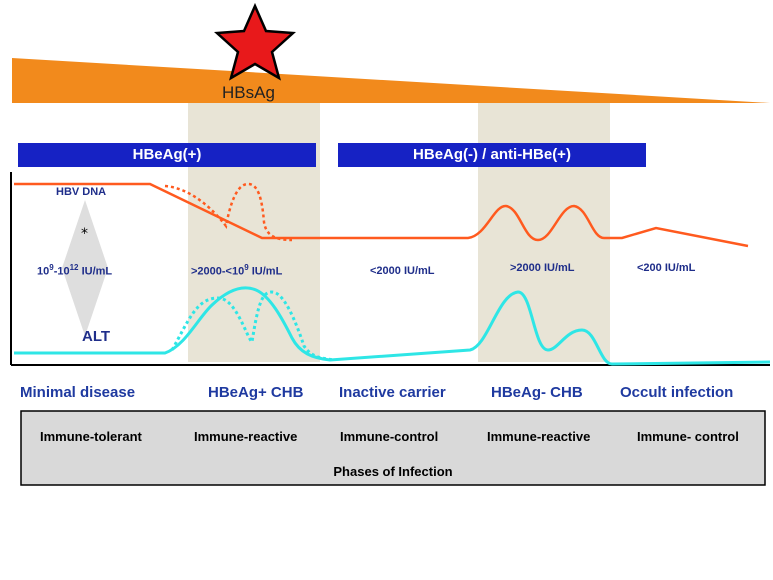 This screenshot has width=773, height=580. I want to click on shade-hbeag-negative-chb, so click(544, 231).